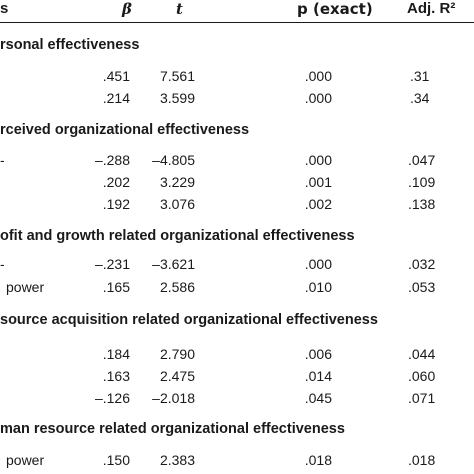 This screenshot has height=474, width=474. I want to click on header-beta: β, so click(127, 9).